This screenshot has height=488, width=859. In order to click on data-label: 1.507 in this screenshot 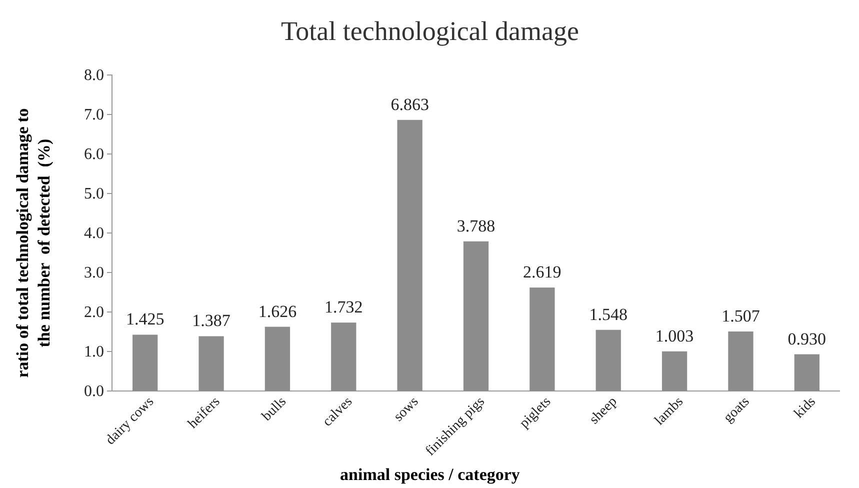, I will do `click(741, 316)`.